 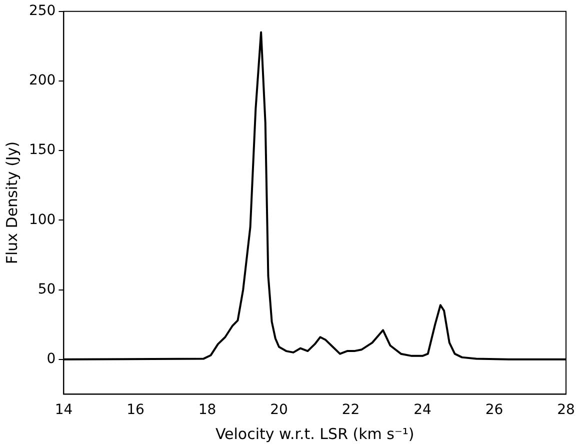 What do you see at coordinates (423, 410) in the screenshot?
I see `x-tick-label: 24` at bounding box center [423, 410].